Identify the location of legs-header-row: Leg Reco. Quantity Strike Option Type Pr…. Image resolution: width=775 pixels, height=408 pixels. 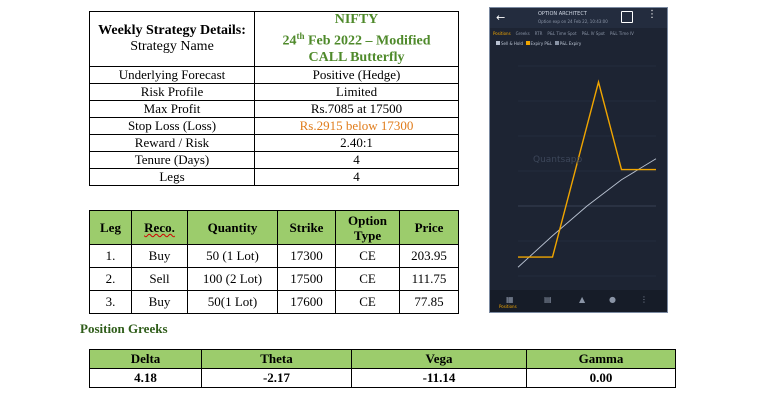
(274, 227).